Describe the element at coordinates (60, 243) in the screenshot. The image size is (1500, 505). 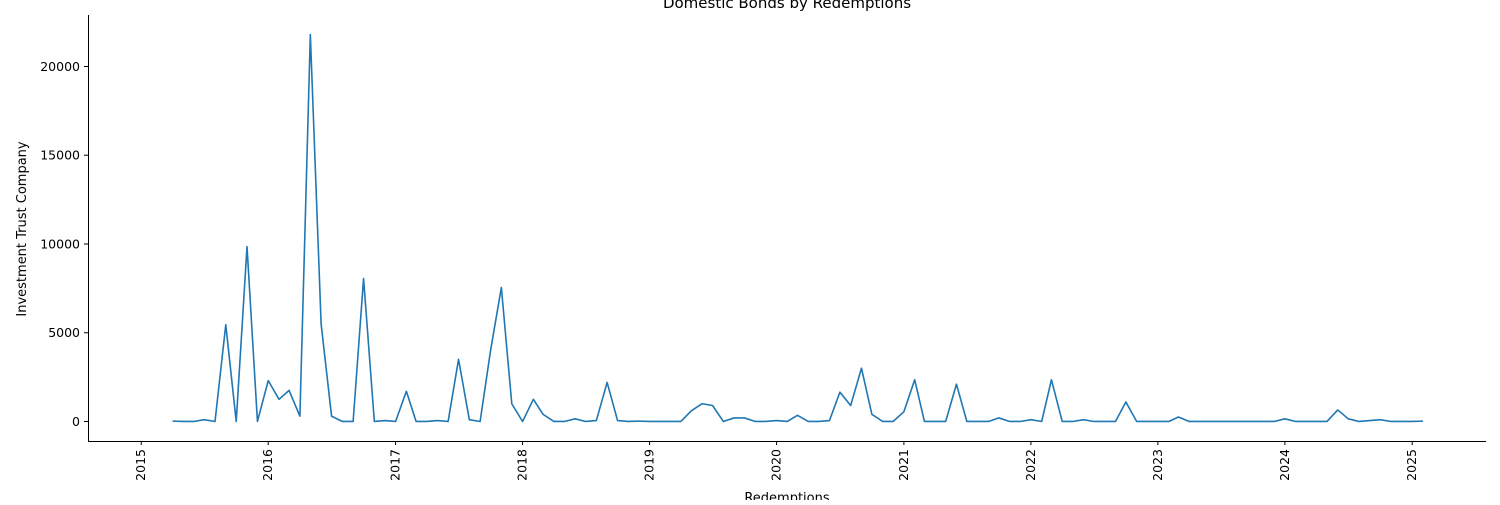
I see `y-tick-label: 10000` at that location.